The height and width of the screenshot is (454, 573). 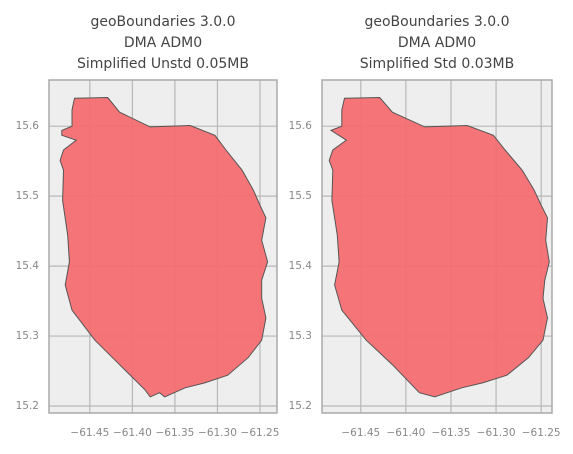 What do you see at coordinates (437, 64) in the screenshot?
I see `subplot-title: Simplified Std 0.03MB` at bounding box center [437, 64].